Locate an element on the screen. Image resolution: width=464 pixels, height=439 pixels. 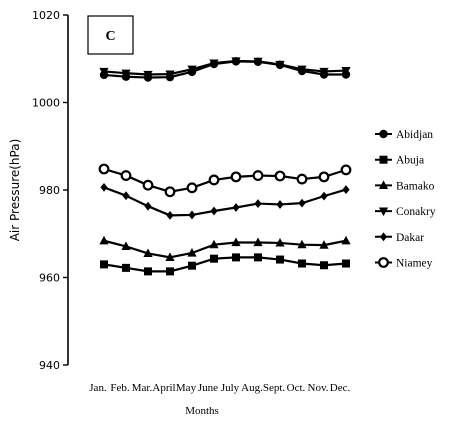
legend-item-abidjan: Abidjan is located at coordinates (404, 135).